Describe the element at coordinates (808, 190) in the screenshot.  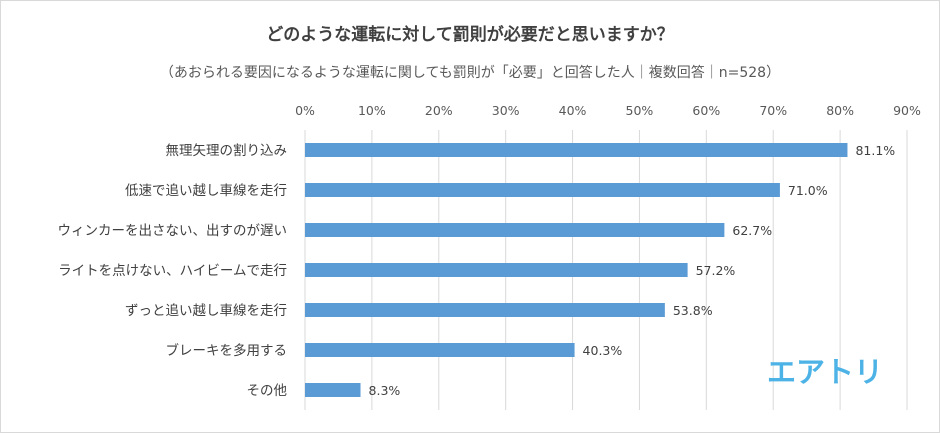
I see `data-label: 71.0%` at that location.